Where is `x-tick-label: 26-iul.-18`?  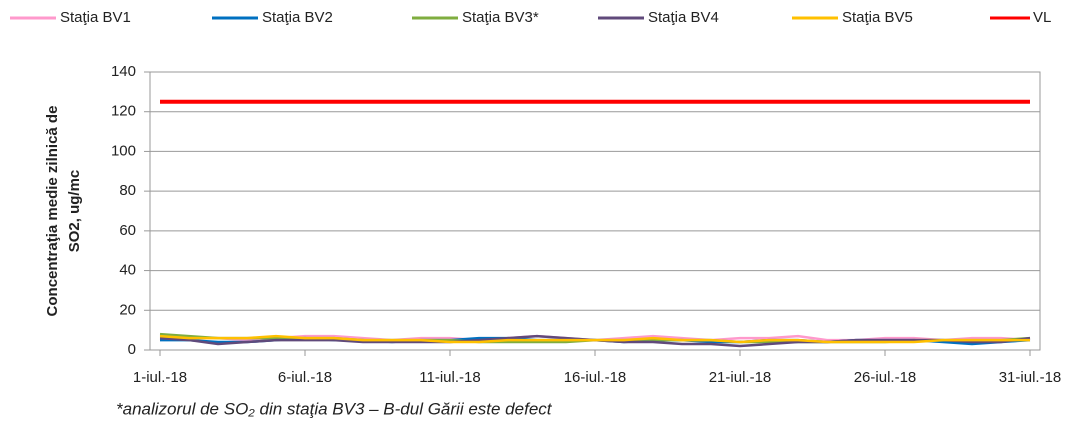 x-tick-label: 26-iul.-18 is located at coordinates (885, 377).